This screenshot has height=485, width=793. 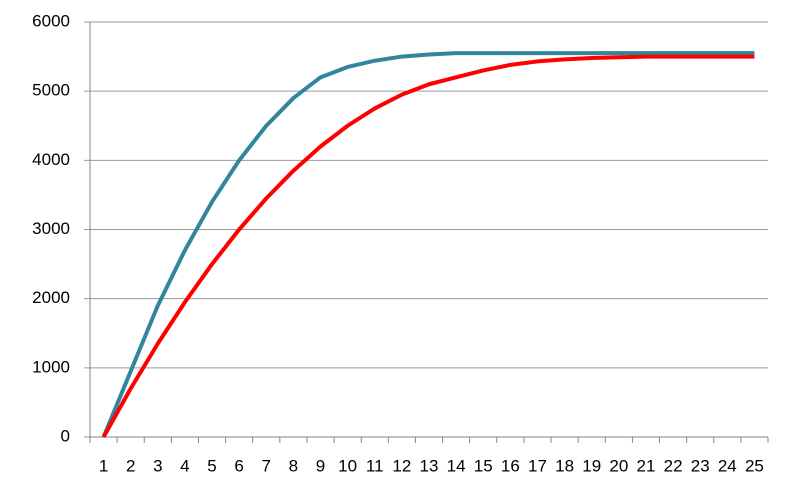 What do you see at coordinates (700, 465) in the screenshot?
I see `x-tick-label: 23` at bounding box center [700, 465].